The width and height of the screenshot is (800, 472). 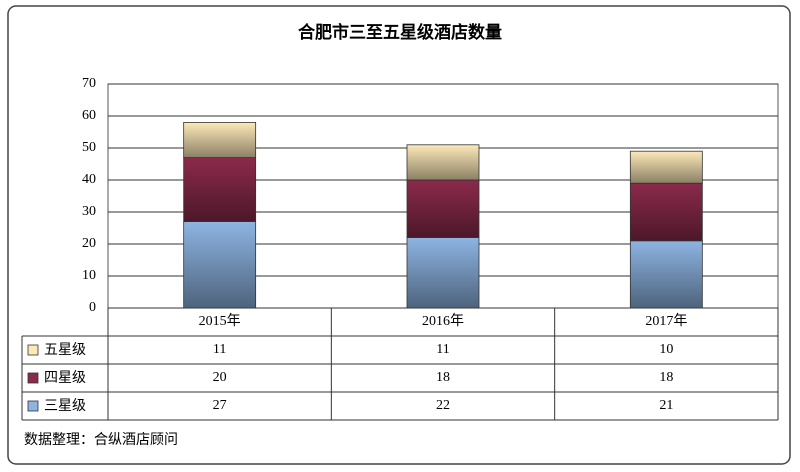 What do you see at coordinates (92, 307) in the screenshot?
I see `y-tick-label: 0` at bounding box center [92, 307].